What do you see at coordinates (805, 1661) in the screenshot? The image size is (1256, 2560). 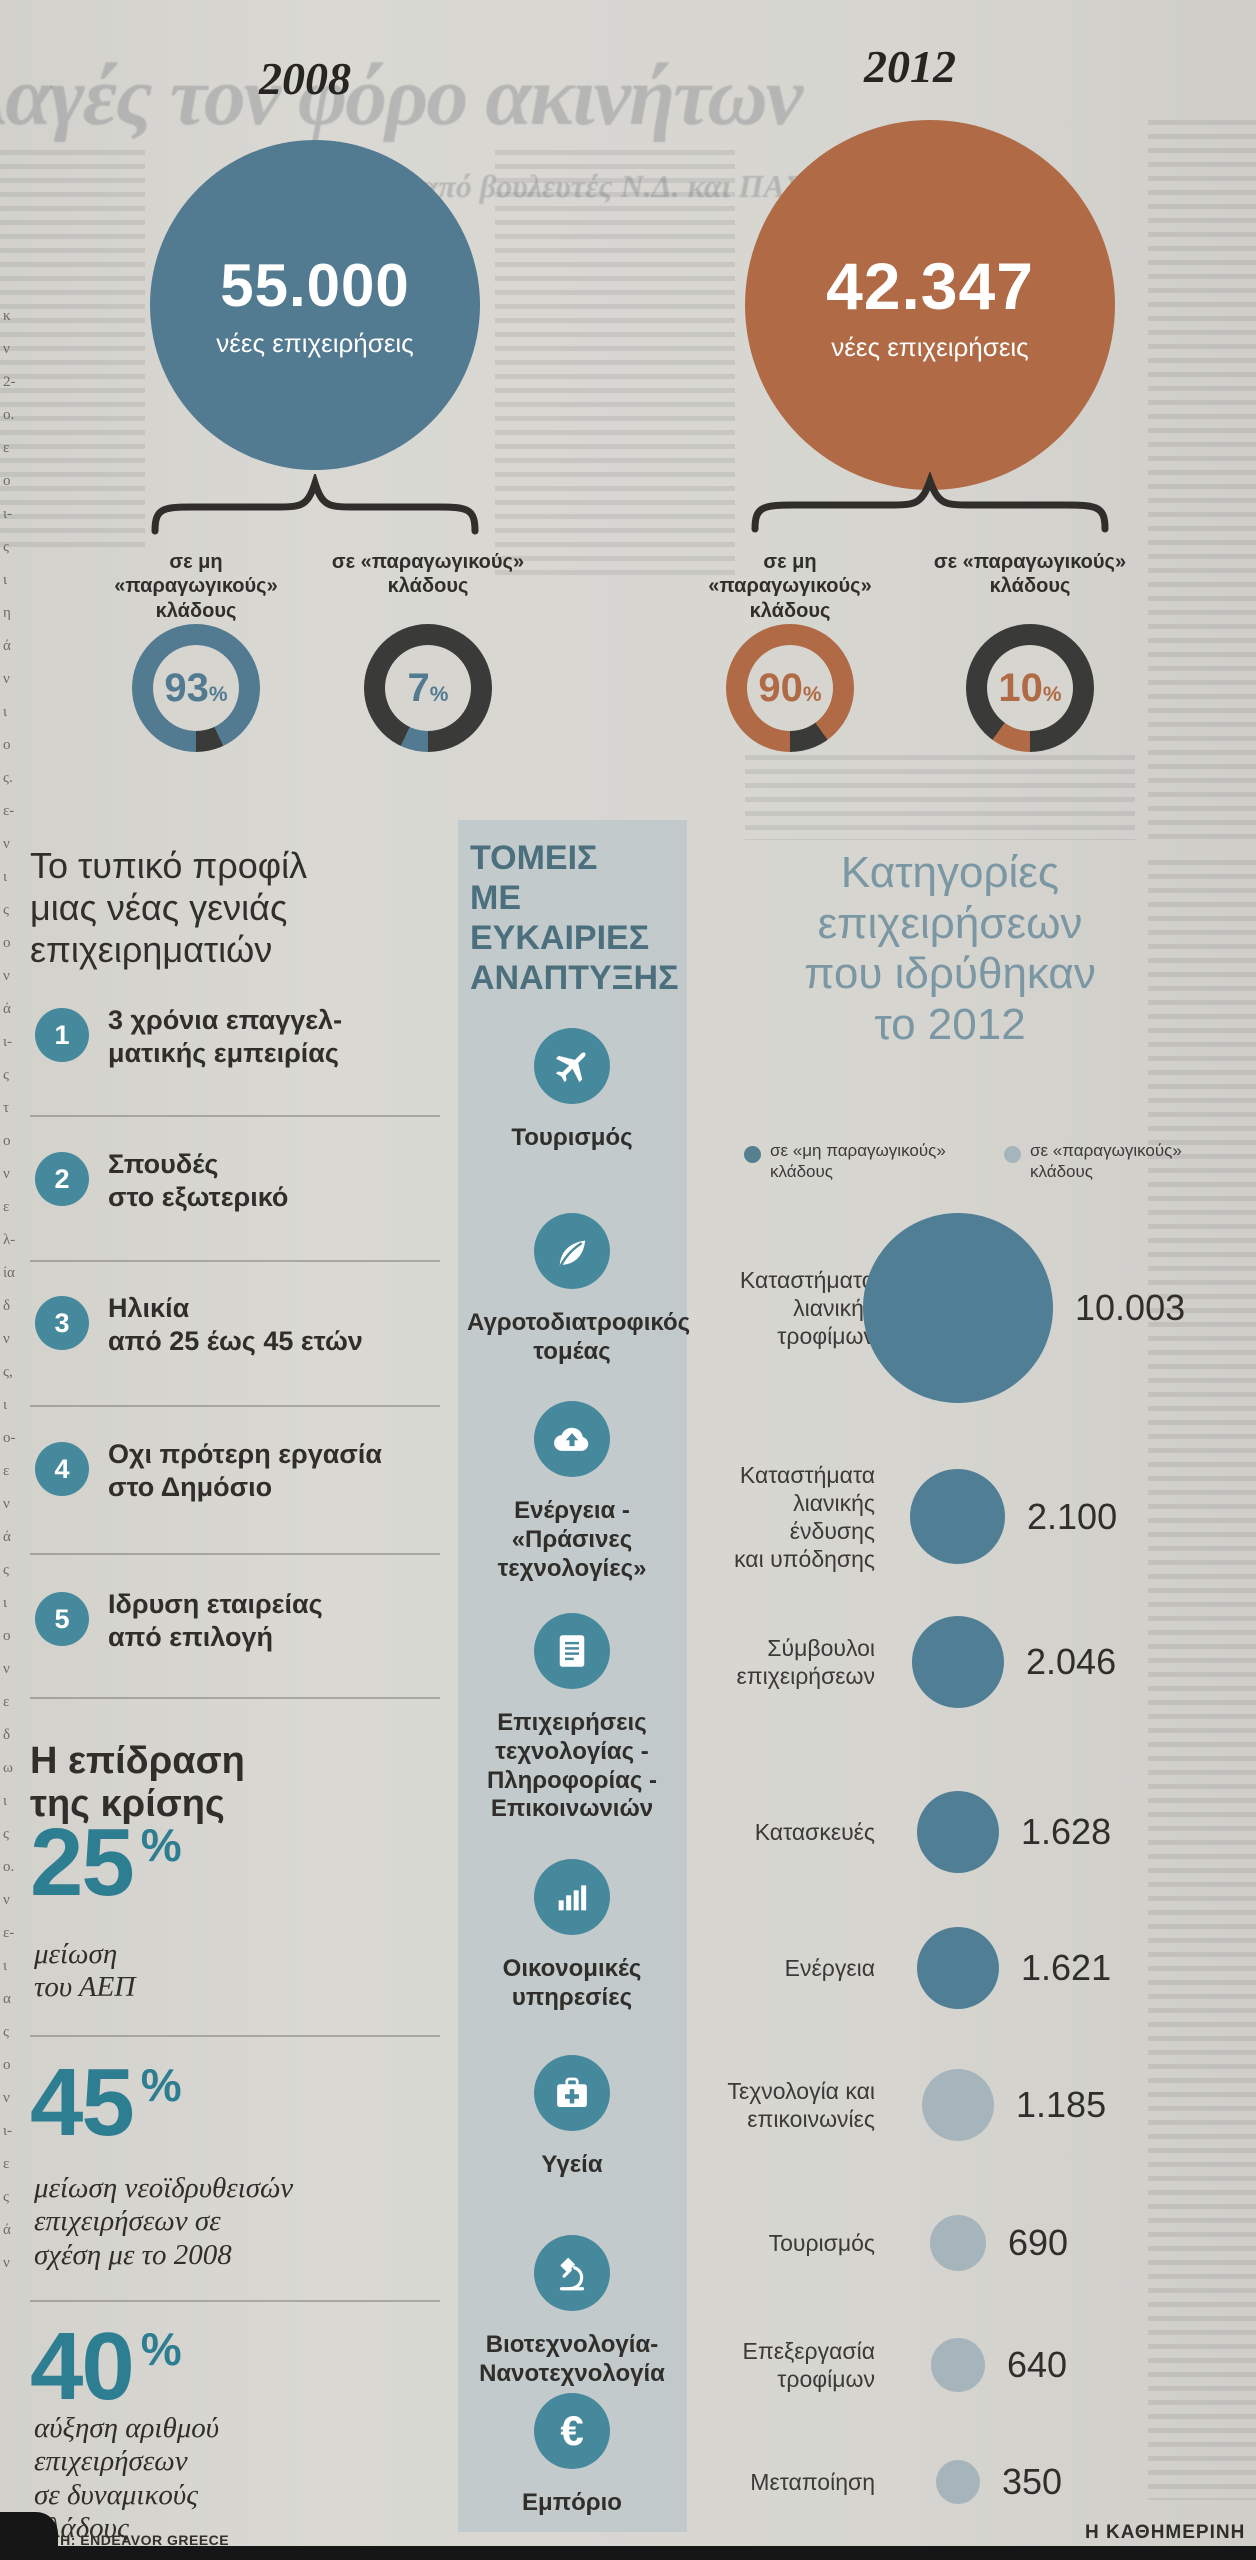 I see `bubble-label: Σύμβουλοι επιχειρήσεων` at bounding box center [805, 1661].